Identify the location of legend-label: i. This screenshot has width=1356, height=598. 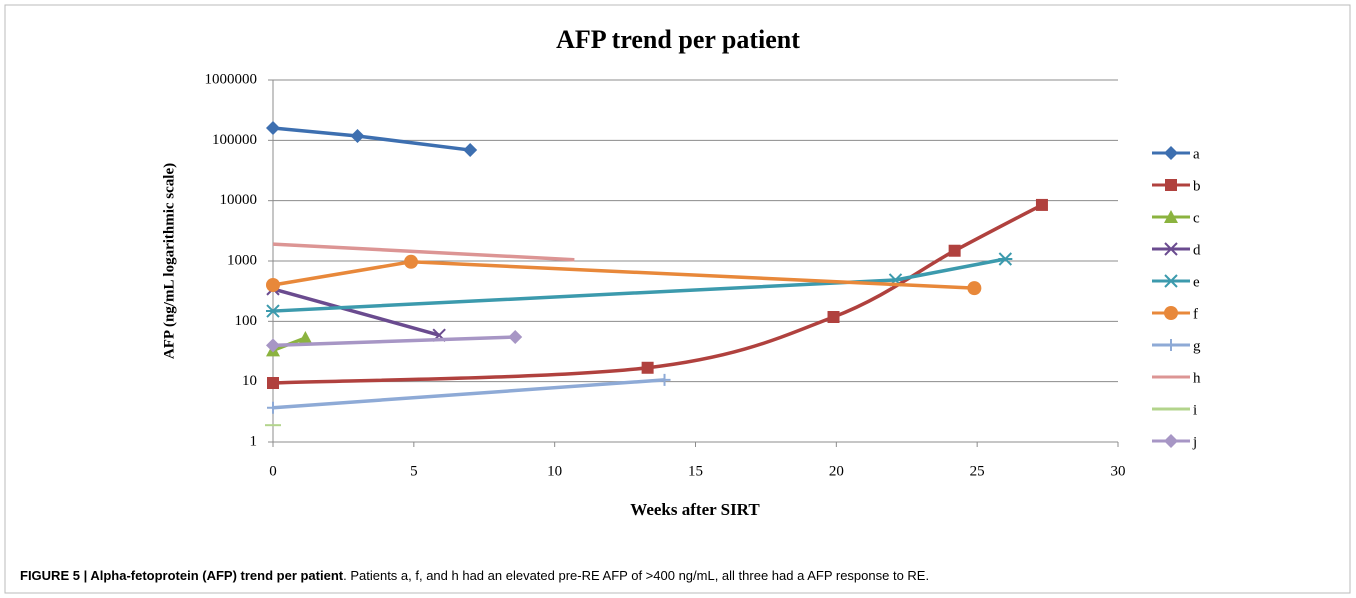
(1195, 410).